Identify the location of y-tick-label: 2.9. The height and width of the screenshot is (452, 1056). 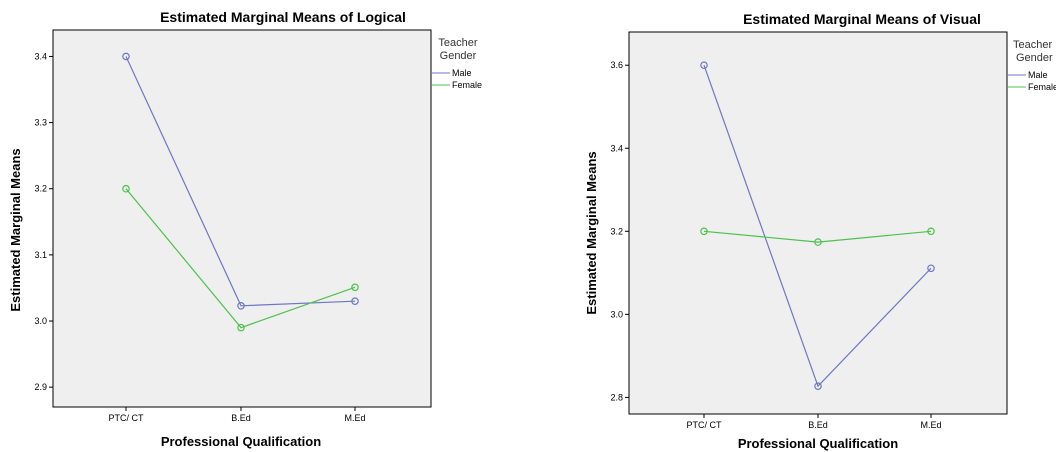
(40, 387).